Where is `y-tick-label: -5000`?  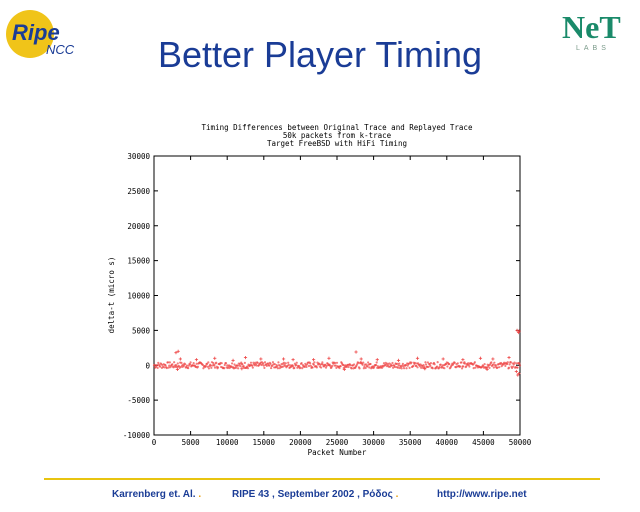 y-tick-label: -5000 is located at coordinates (138, 400).